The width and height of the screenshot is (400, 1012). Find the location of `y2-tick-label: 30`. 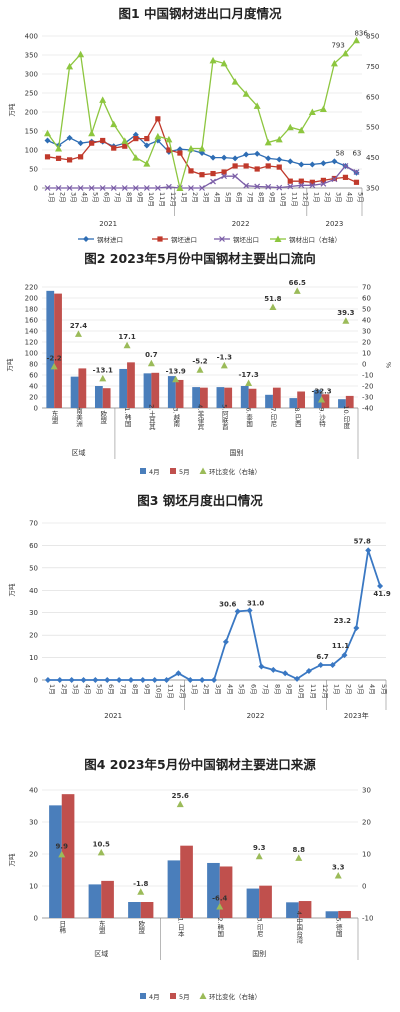

y2-tick-label: 30 is located at coordinates (366, 791).